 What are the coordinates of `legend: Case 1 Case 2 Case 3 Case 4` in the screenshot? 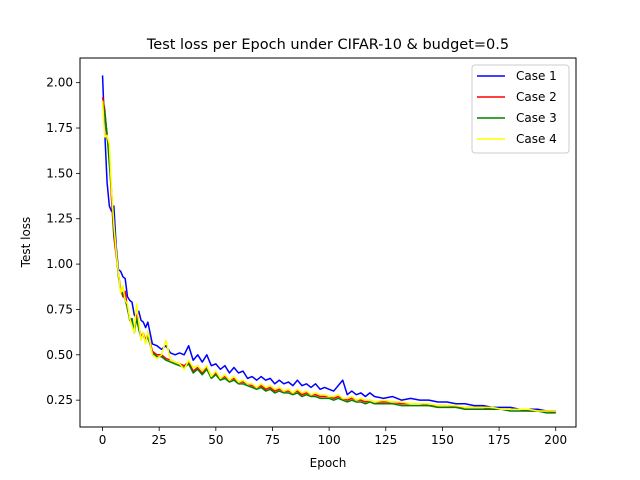 It's located at (520, 109).